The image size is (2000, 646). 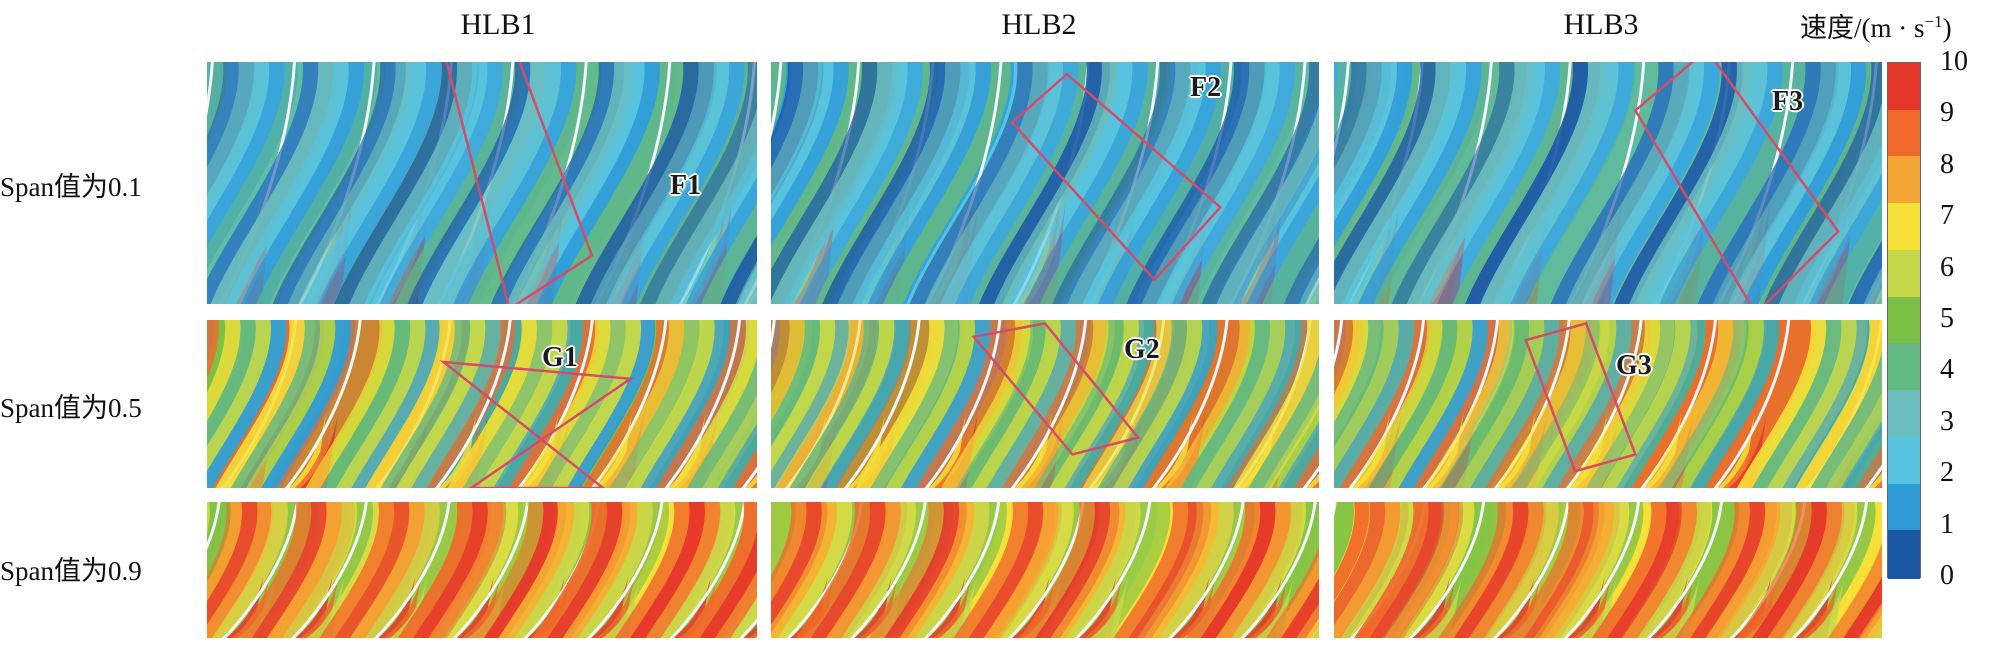 What do you see at coordinates (1788, 101) in the screenshot?
I see `annotation-f3: F3` at bounding box center [1788, 101].